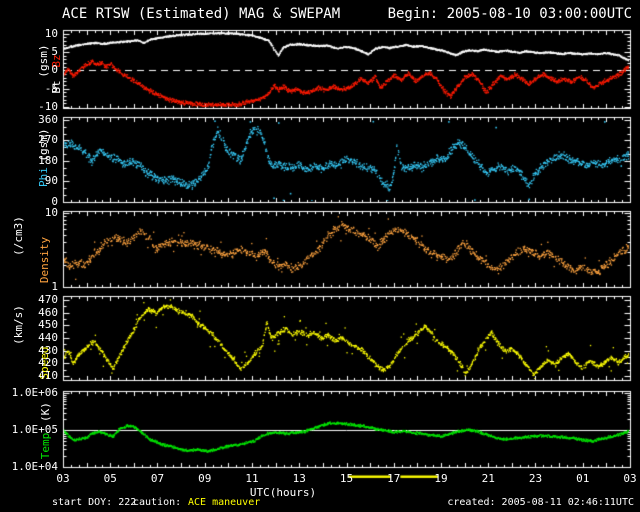 Image resolution: width=640 pixels, height=512 pixels. What do you see at coordinates (205, 478) in the screenshot?
I see `x-tick-label: 09` at bounding box center [205, 478].